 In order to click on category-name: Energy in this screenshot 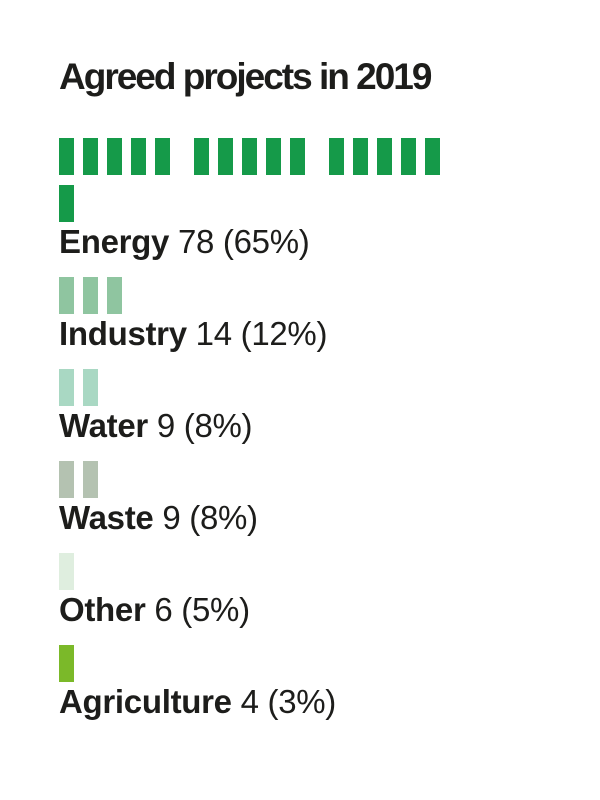, I will do `click(114, 241)`.